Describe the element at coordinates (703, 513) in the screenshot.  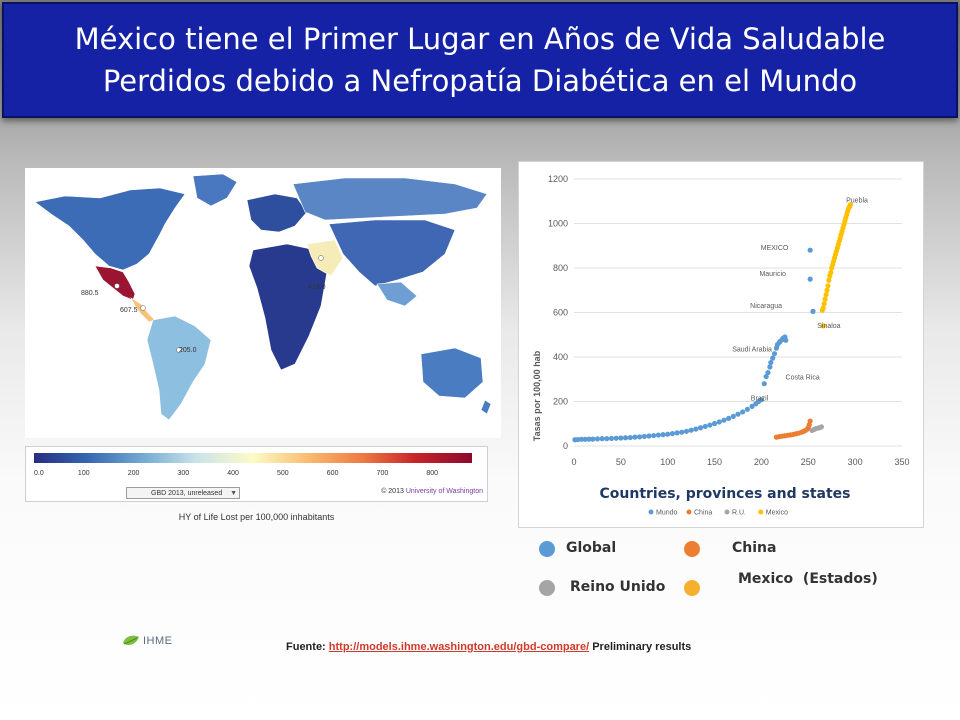
I see `legend-entry: China` at that location.